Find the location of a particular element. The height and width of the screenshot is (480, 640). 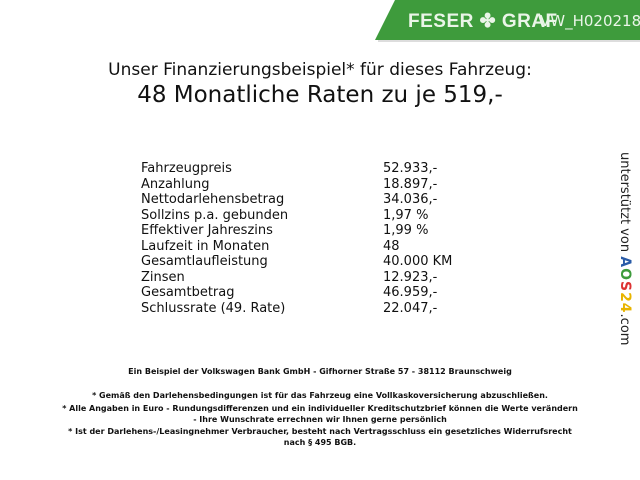

row-value: 40.000 KM is located at coordinates (418, 261).